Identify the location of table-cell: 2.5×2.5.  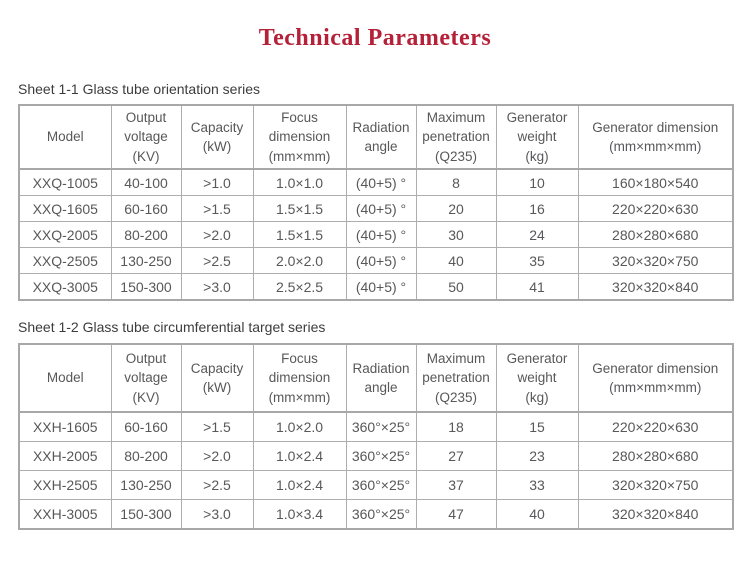
(299, 287).